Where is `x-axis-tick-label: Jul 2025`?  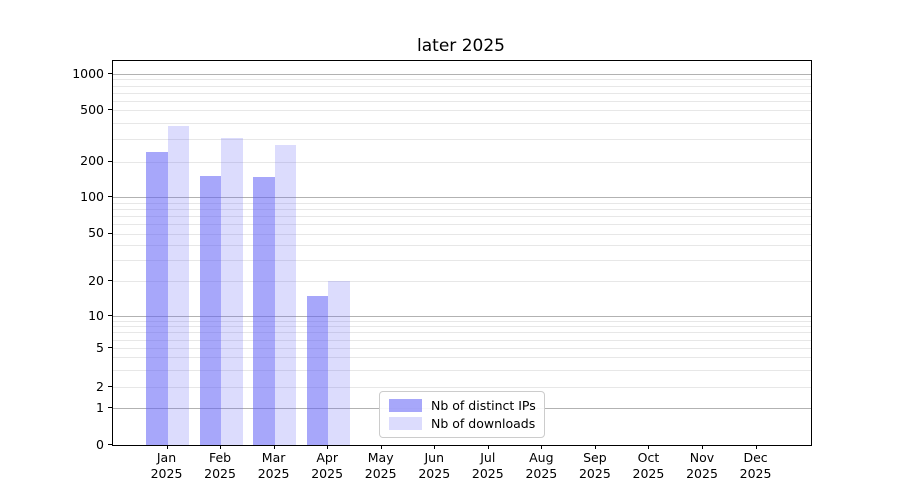
x-axis-tick-label: Jul 2025 is located at coordinates (487, 465).